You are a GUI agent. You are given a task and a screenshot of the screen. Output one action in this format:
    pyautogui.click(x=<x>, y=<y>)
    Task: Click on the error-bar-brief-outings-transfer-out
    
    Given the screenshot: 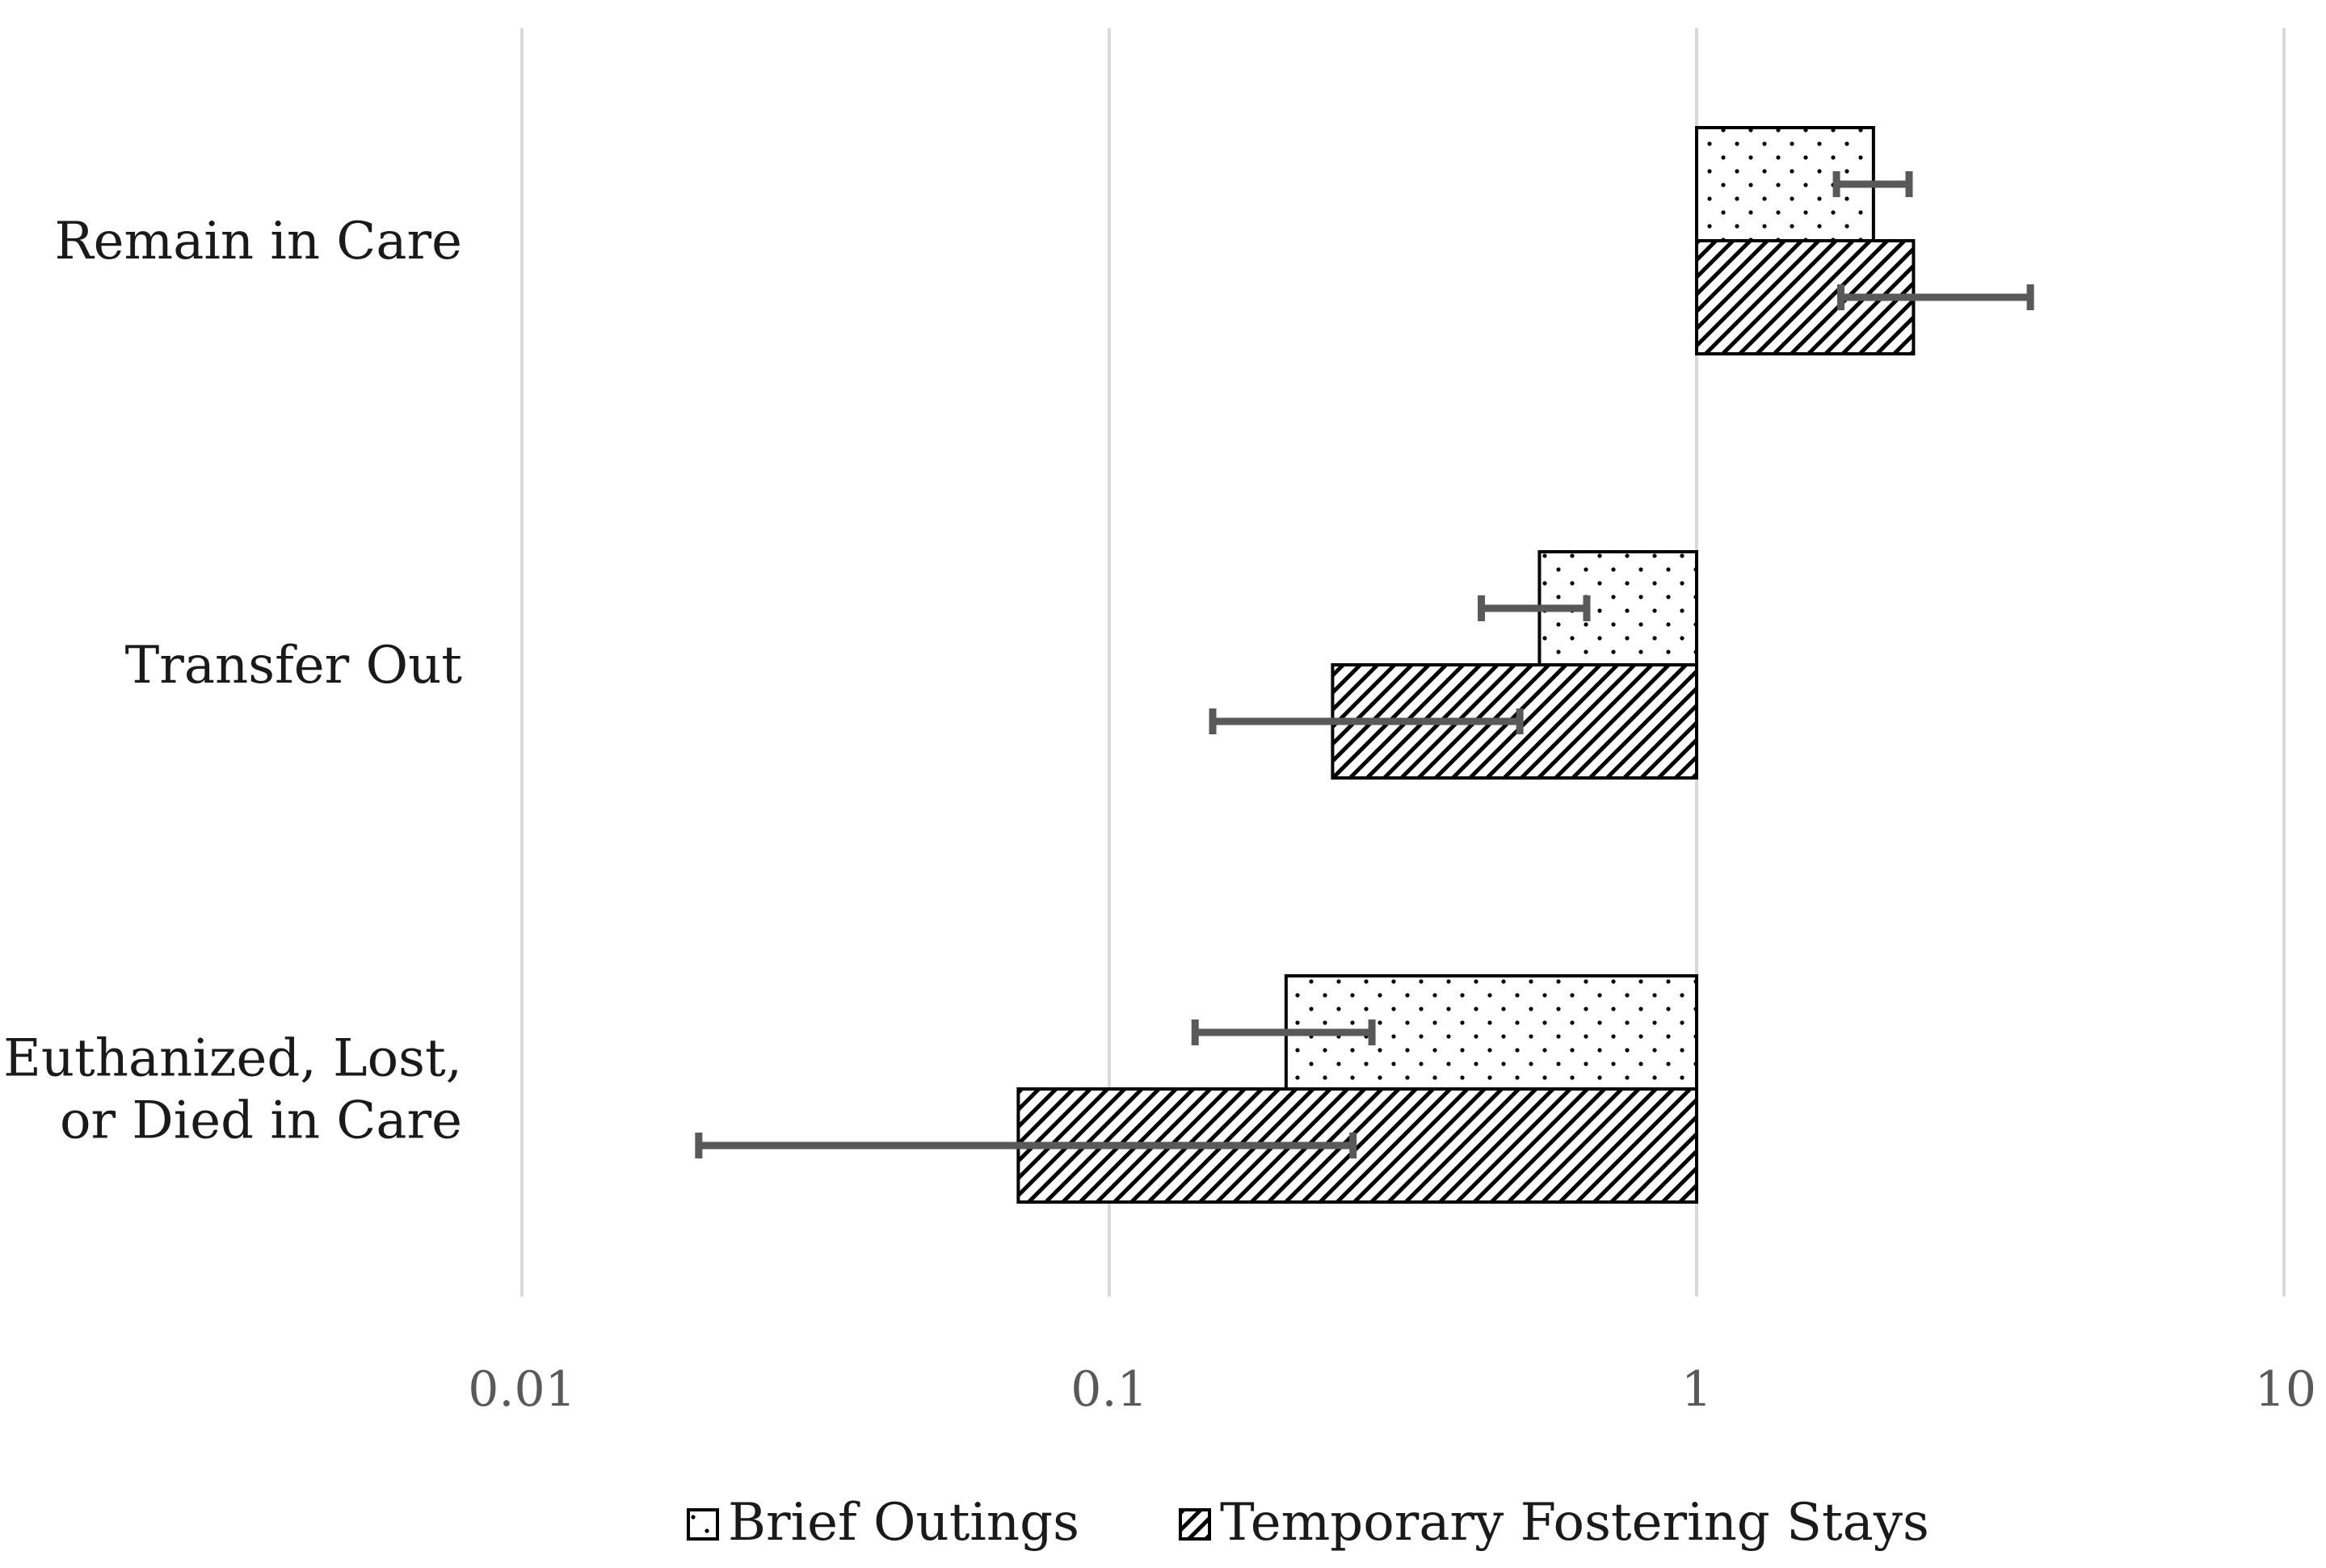 What is the action you would take?
    pyautogui.click(x=1534, y=608)
    